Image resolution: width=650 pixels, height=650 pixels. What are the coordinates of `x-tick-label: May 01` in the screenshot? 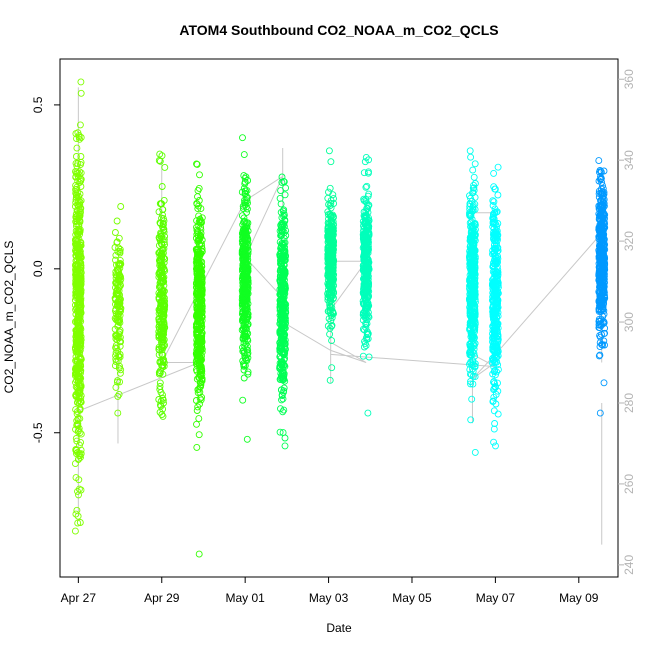 It's located at (245, 598).